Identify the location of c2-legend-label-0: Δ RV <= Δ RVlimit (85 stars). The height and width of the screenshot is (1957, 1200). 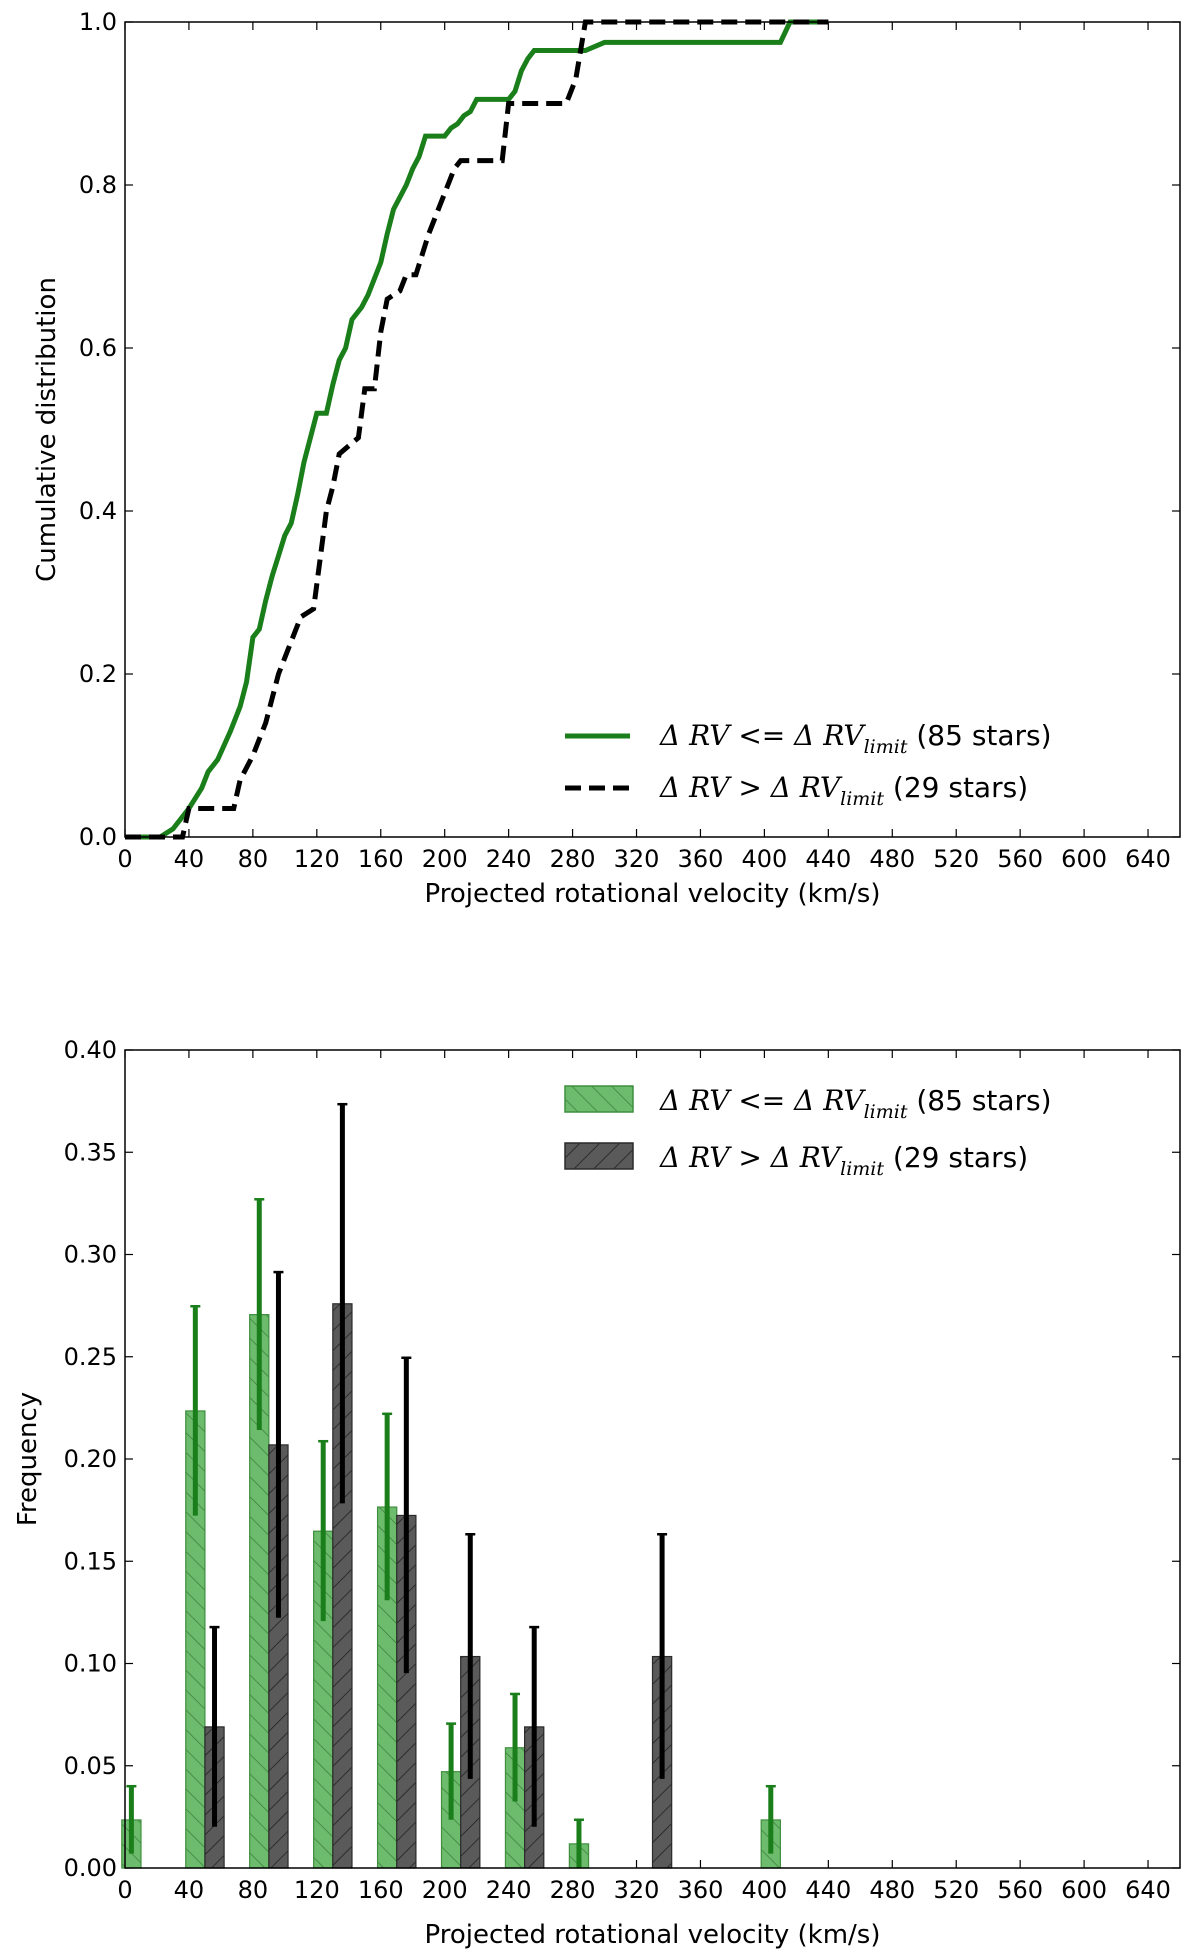
(855, 1103).